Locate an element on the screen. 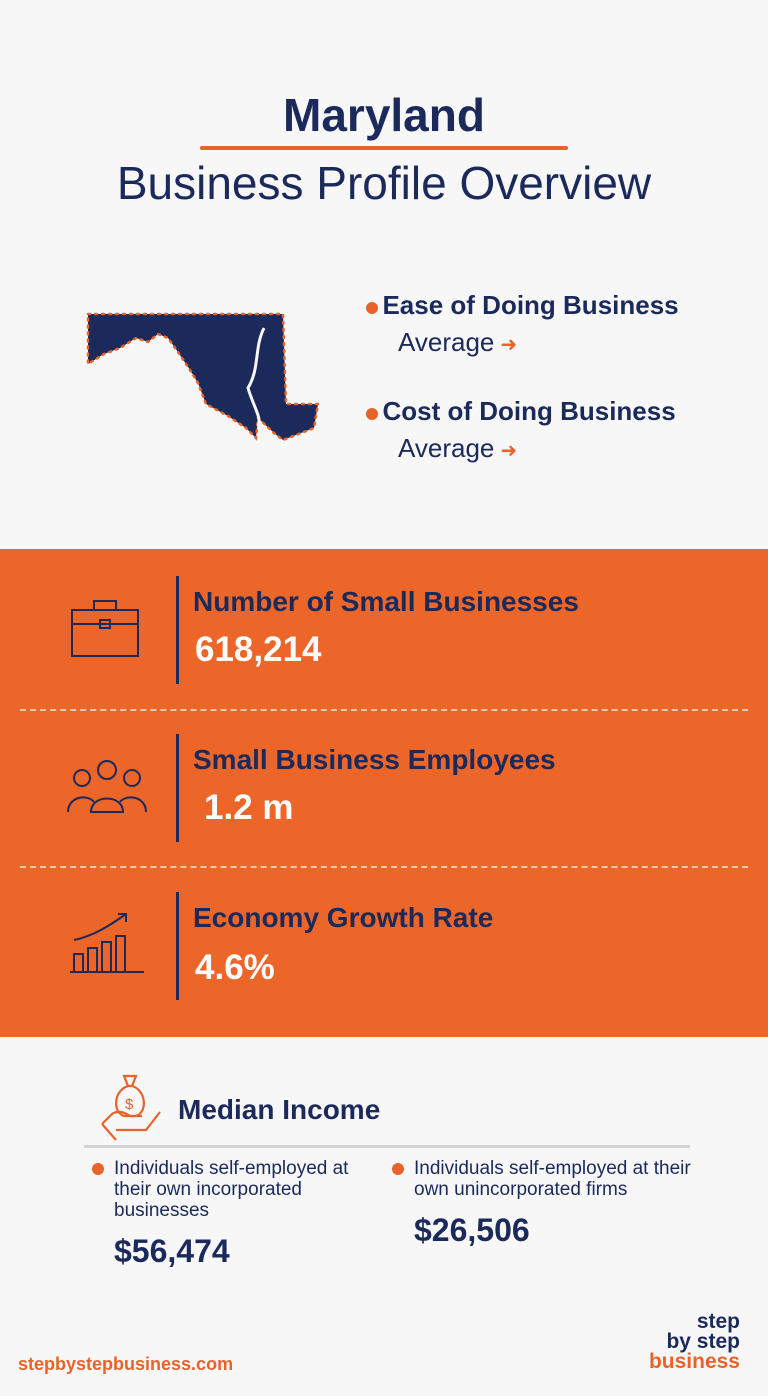 The height and width of the screenshot is (1396, 768). brand-logo: step by step business is located at coordinates (684, 1341).